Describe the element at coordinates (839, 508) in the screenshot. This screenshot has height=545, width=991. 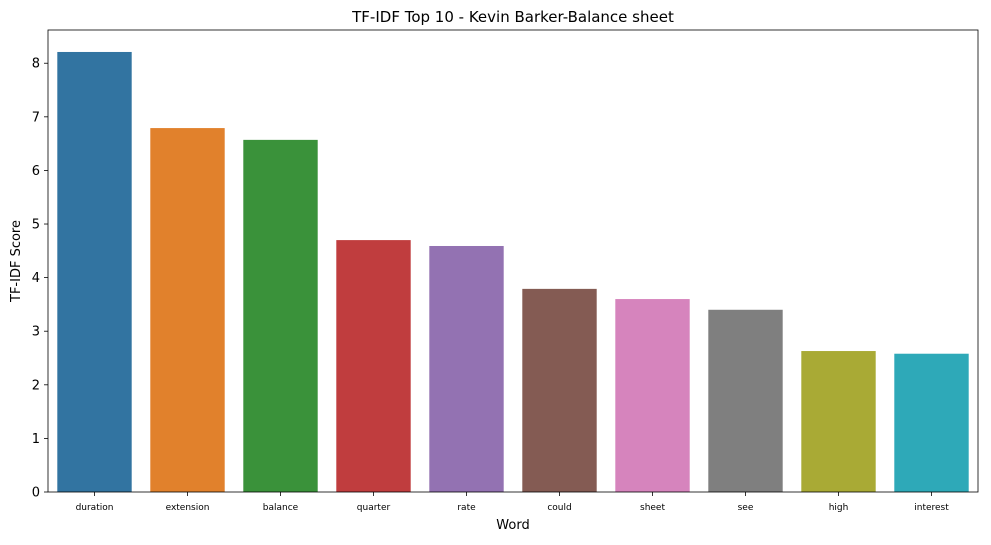
I see `x-tick-label-high: high` at that location.